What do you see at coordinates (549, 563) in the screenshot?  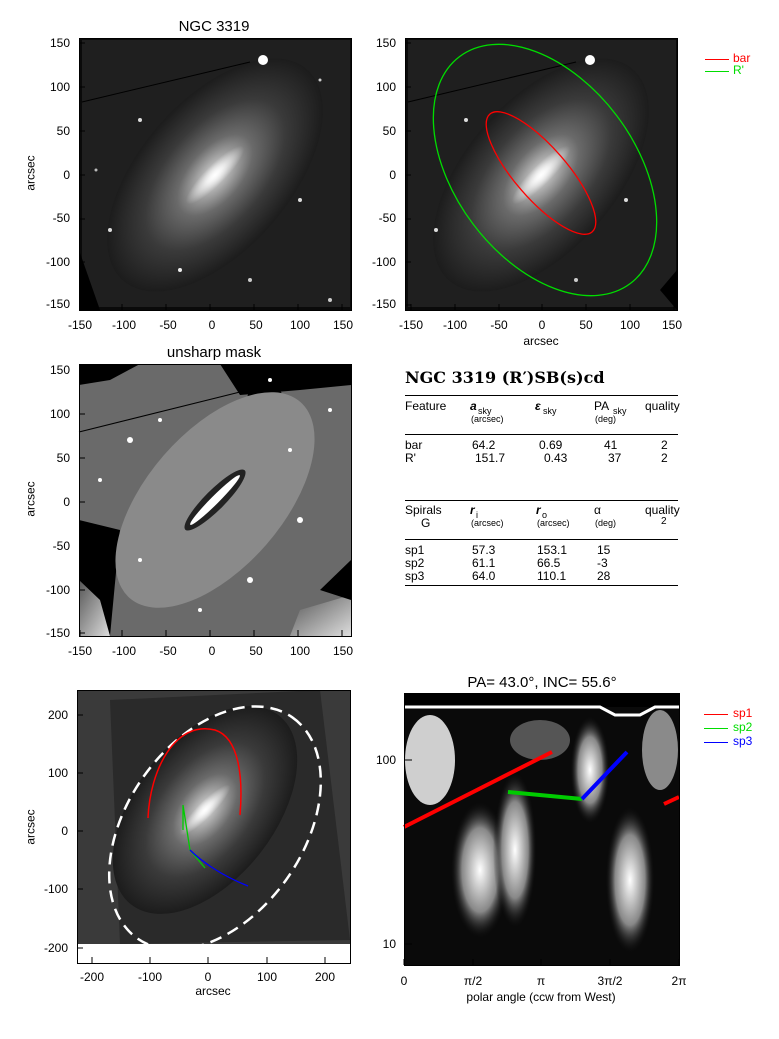 I see `cell-ro: 66.5` at bounding box center [549, 563].